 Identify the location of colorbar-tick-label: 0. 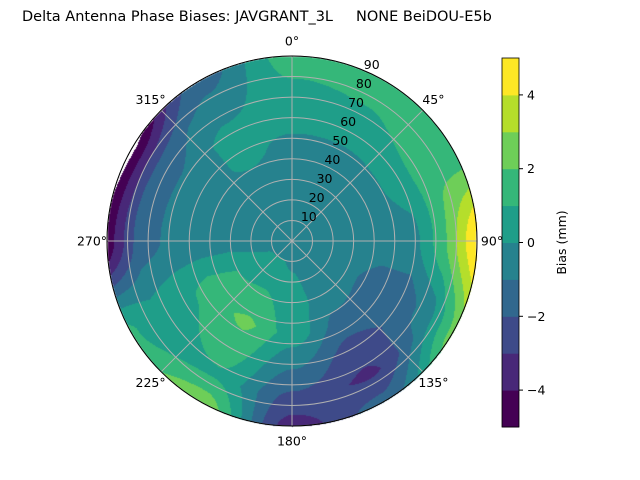
(531, 242).